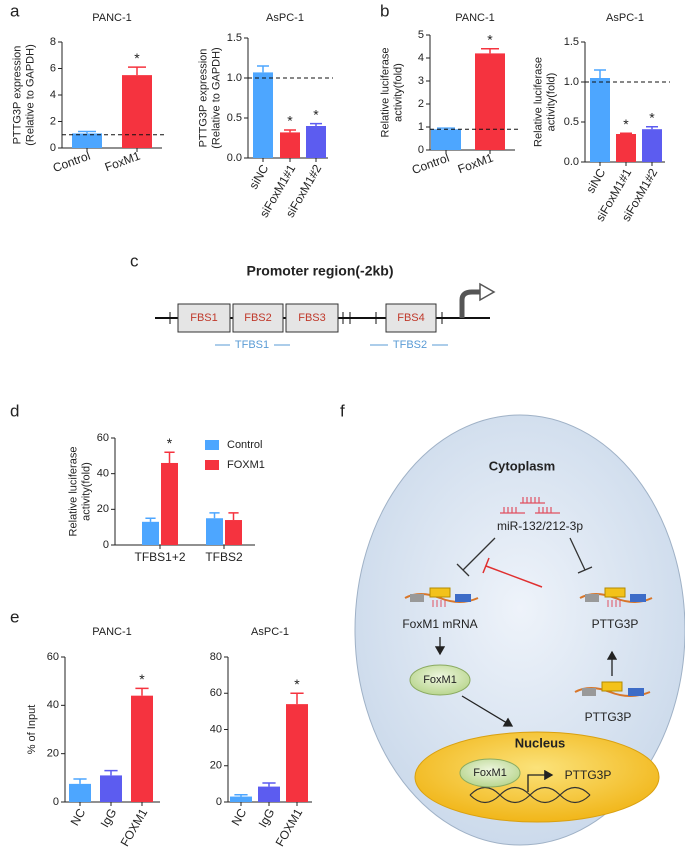 The height and width of the screenshot is (852, 685). Describe the element at coordinates (616, 597) in the screenshot. I see `pseudogene-icon` at that location.